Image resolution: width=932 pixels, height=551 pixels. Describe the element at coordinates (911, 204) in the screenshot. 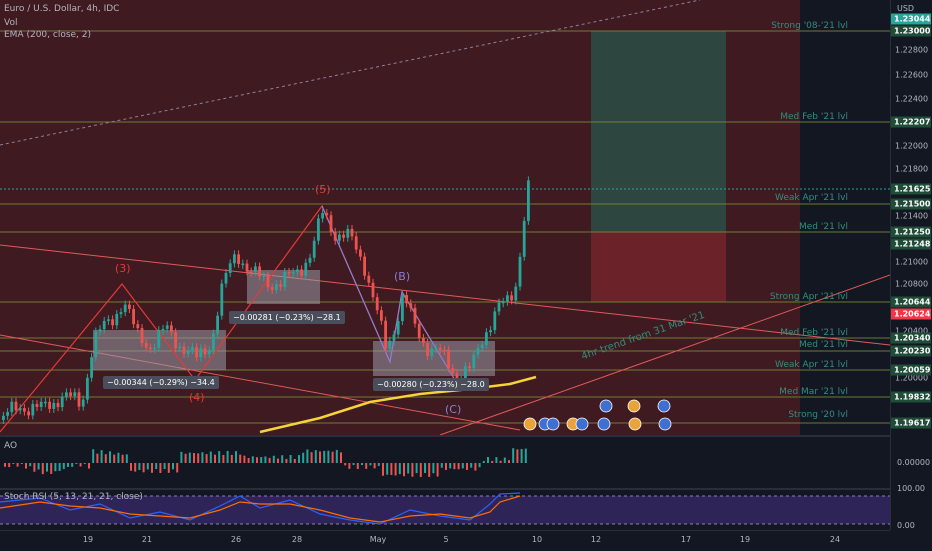

I see `price-tag: 1.21500` at that location.